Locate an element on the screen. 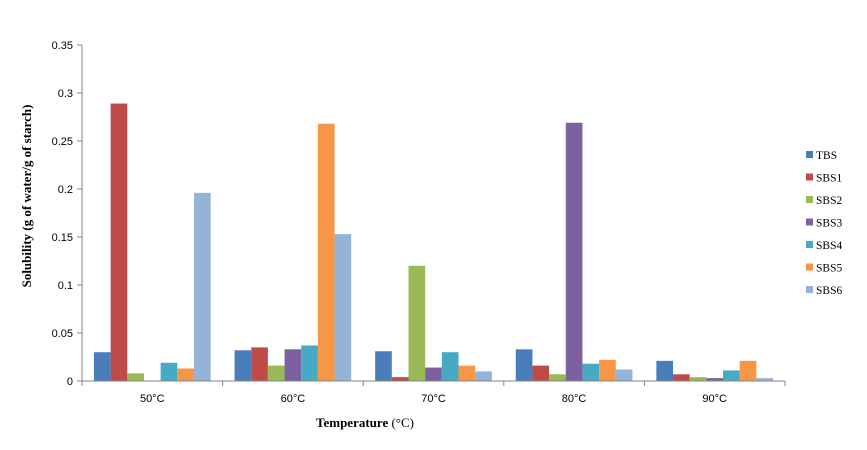  y-tick-label: 0.35 is located at coordinates (62, 46).